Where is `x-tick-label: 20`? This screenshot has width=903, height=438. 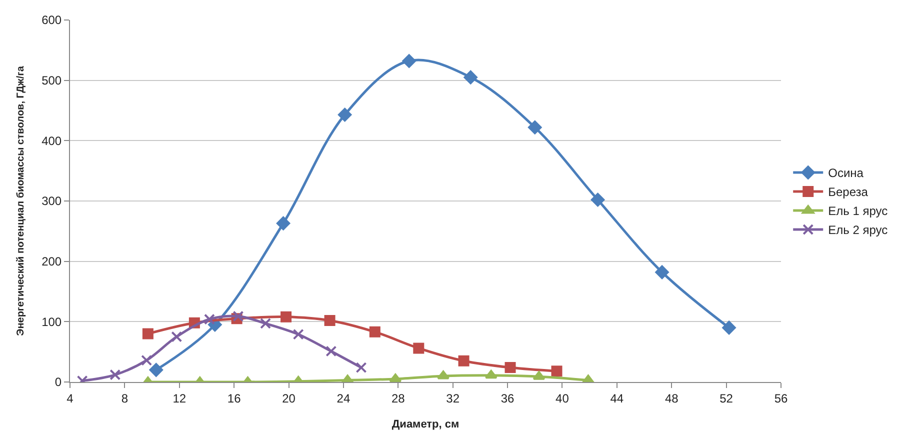
x-tick-label: 20 is located at coordinates (289, 398).